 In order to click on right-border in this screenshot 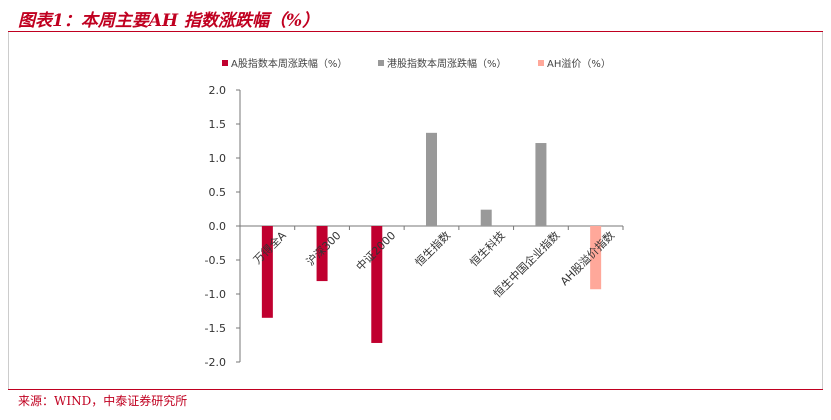, I will do `click(822, 210)`.